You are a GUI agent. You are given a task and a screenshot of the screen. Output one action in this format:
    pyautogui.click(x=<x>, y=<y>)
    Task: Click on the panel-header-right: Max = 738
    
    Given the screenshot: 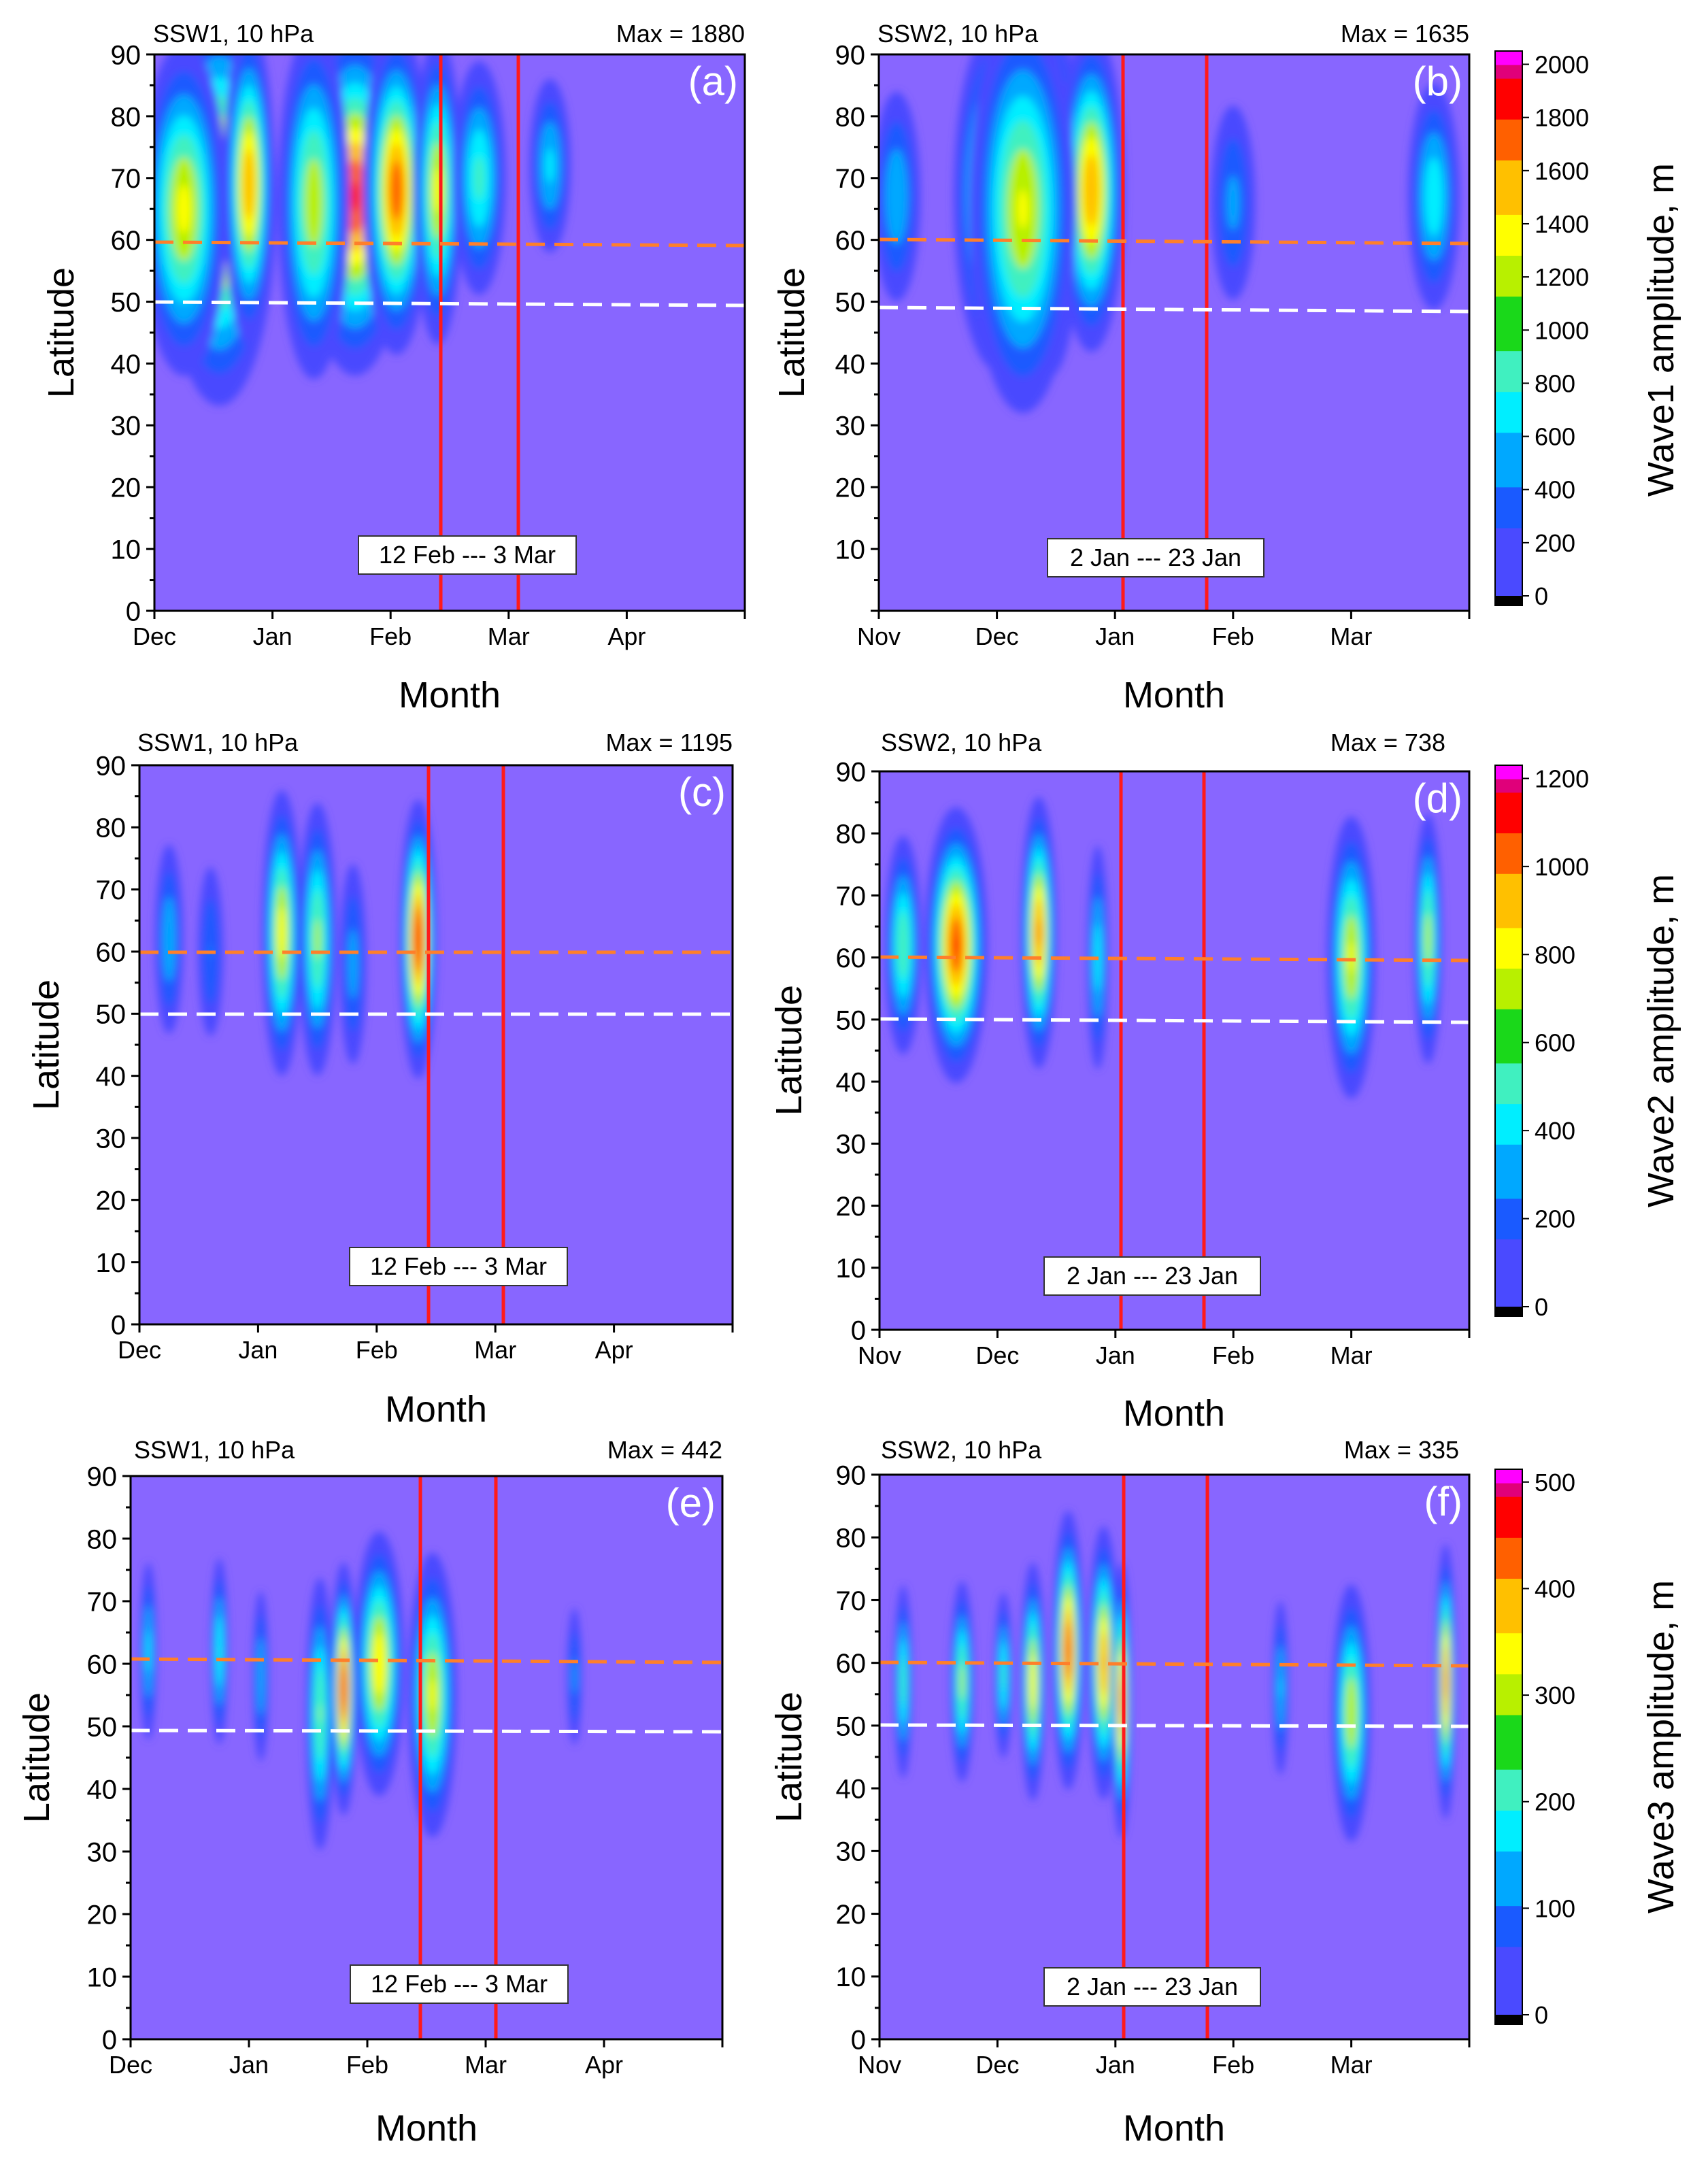 What is the action you would take?
    pyautogui.click(x=1387, y=742)
    